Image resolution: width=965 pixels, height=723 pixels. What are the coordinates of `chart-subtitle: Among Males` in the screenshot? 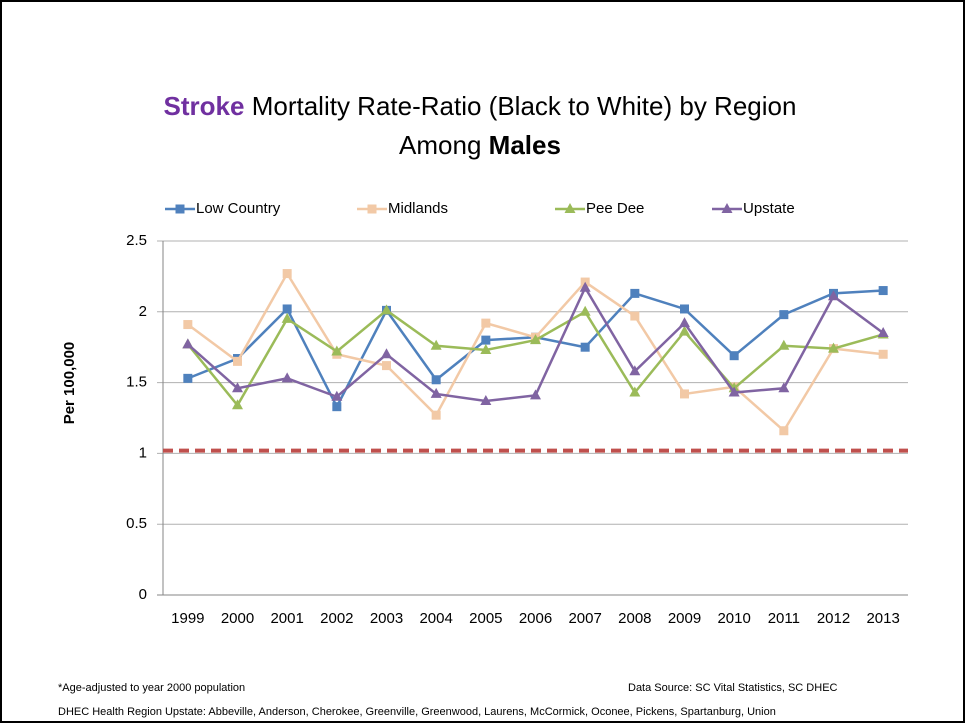 It's located at (480, 145).